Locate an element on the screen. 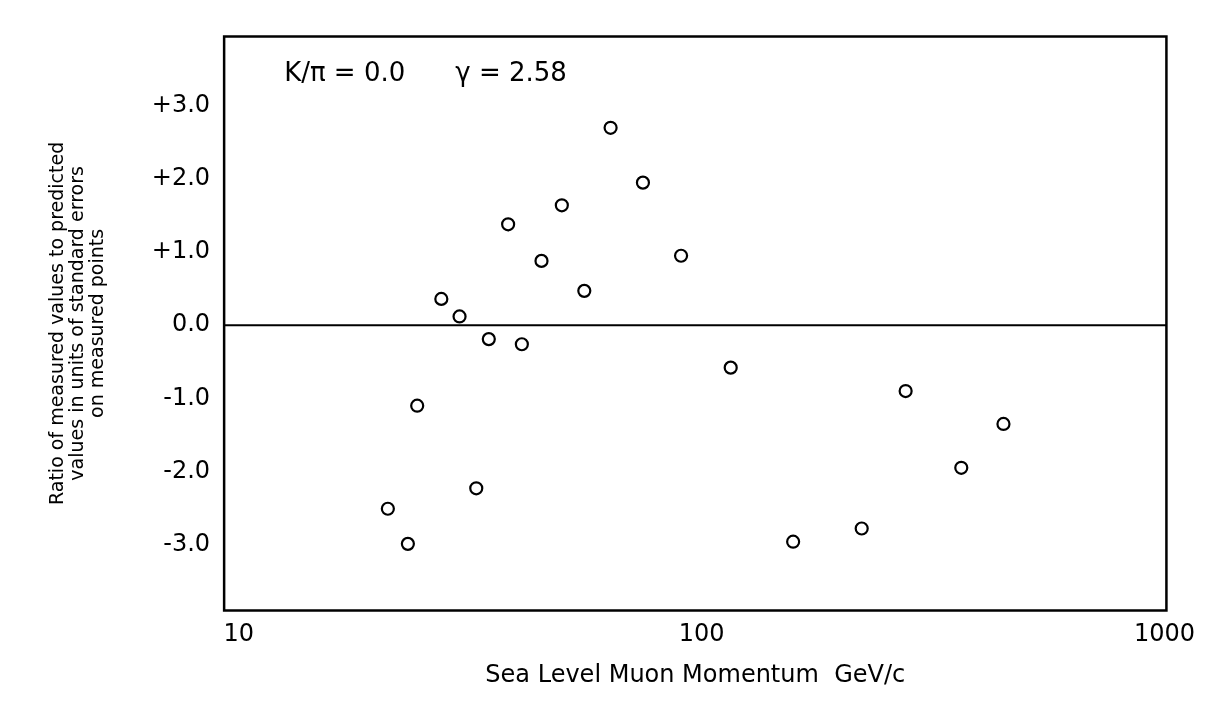 The width and height of the screenshot is (1213, 705). x-tick-label: 1000 is located at coordinates (1164, 633).